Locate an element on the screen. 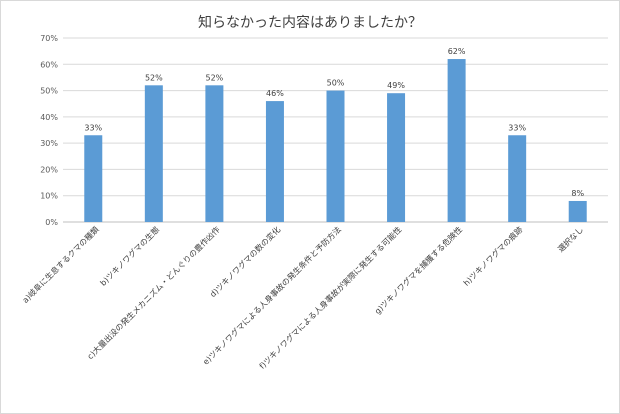  x-tick-label: 選択なし is located at coordinates (570, 239).